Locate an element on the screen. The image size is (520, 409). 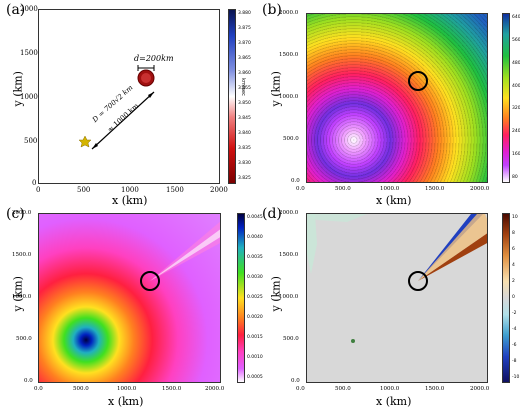
colorbar-tick: 8 is located at coordinates (513, 233).